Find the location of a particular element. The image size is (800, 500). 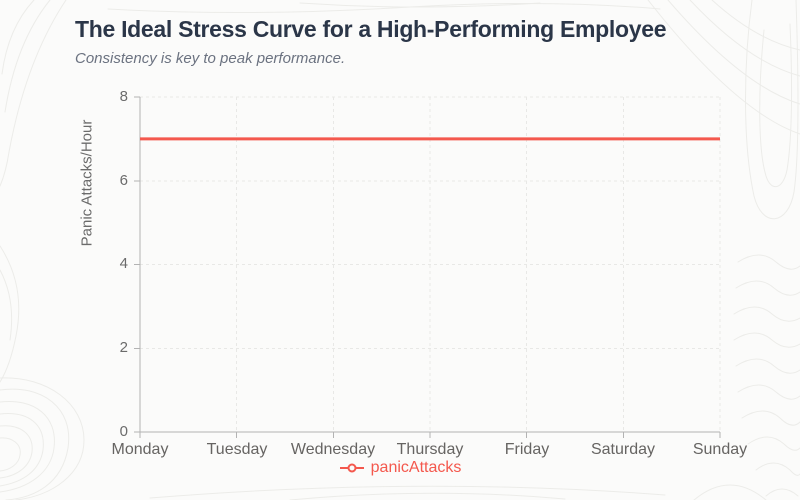

x-tick-label: Saturday is located at coordinates (623, 449).